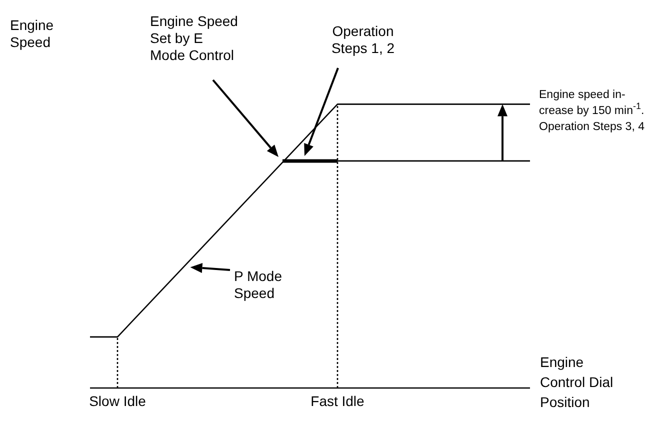 This screenshot has width=652, height=429. Describe the element at coordinates (363, 39) in the screenshot. I see `text: Operation Steps 1, 2` at that location.